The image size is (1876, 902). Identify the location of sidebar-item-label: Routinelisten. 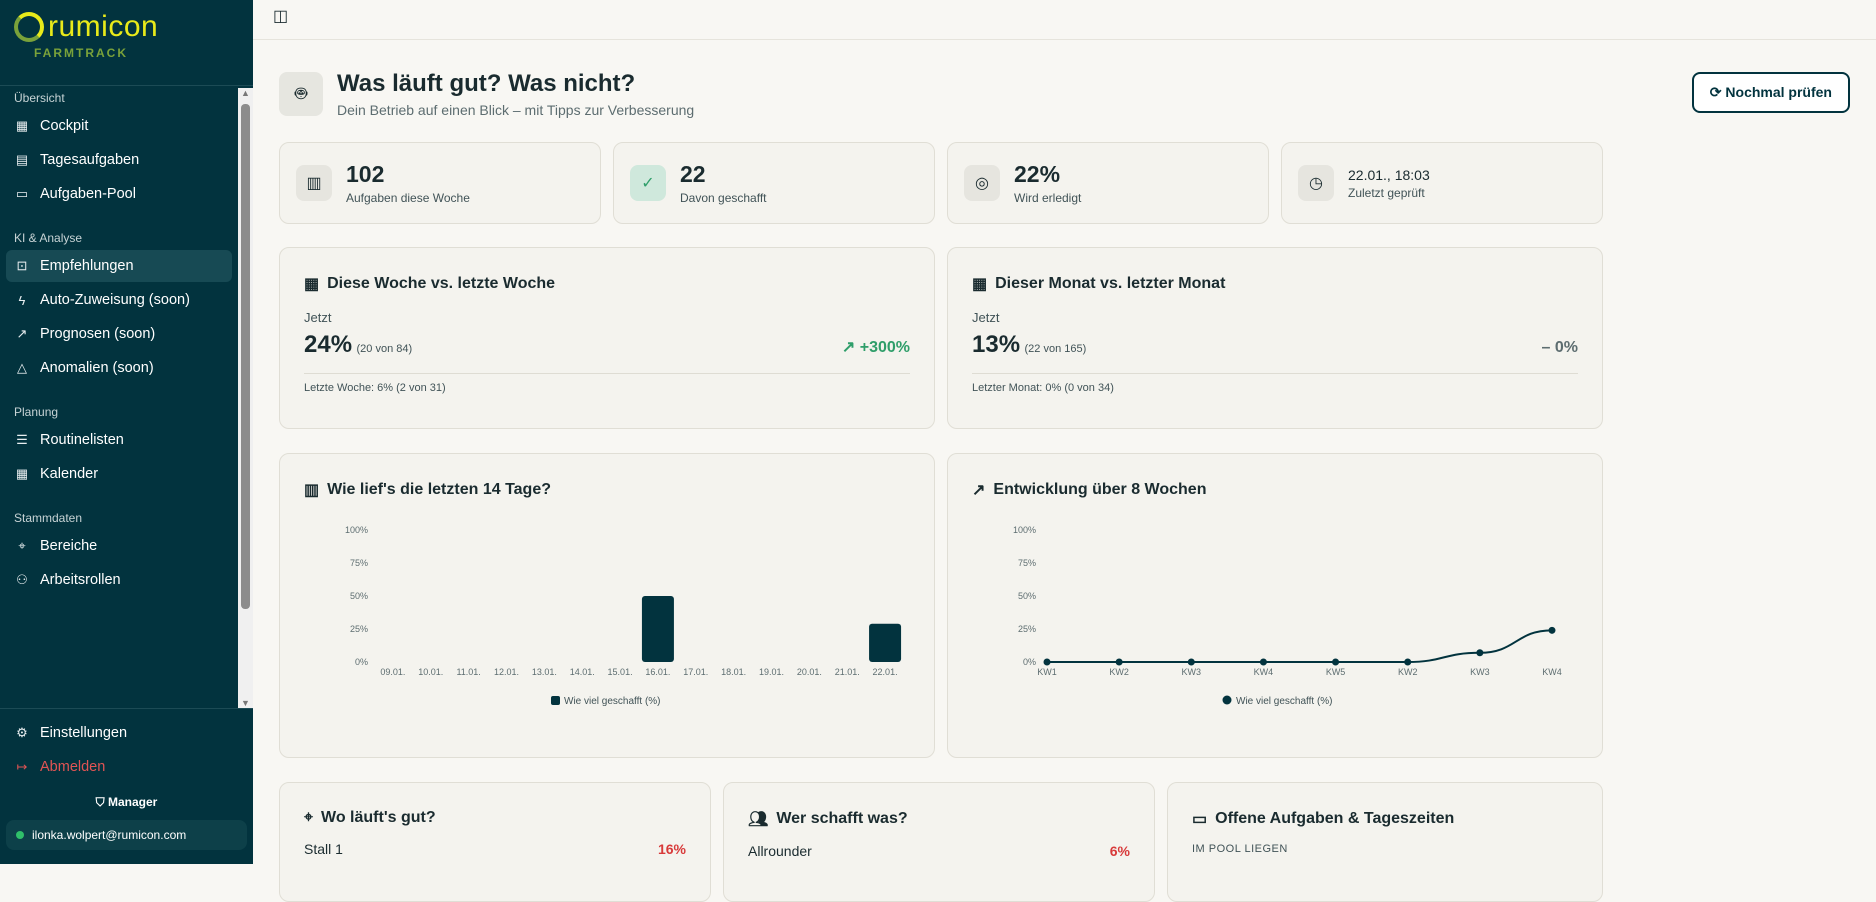
(82, 440).